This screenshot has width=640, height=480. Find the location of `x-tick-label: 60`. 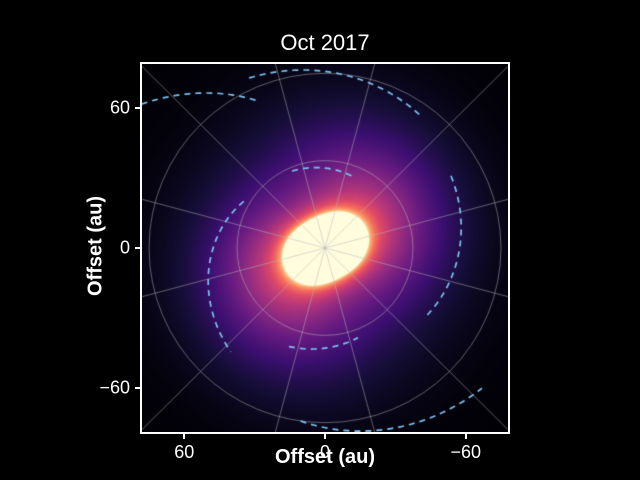

x-tick-label: 60 is located at coordinates (184, 452).